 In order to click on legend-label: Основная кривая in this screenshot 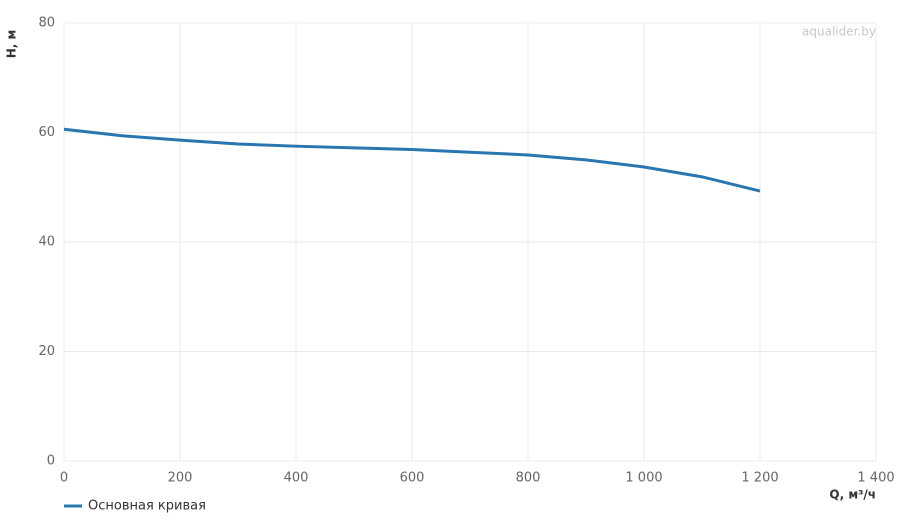, I will do `click(147, 506)`.